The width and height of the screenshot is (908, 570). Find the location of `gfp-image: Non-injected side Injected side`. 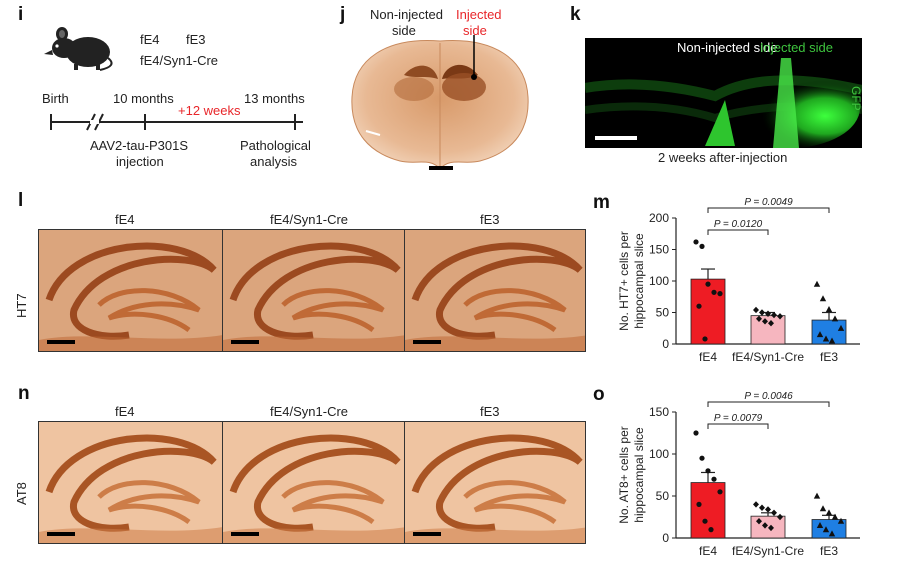

gfp-image: Non-injected side Injected side is located at coordinates (723, 93).